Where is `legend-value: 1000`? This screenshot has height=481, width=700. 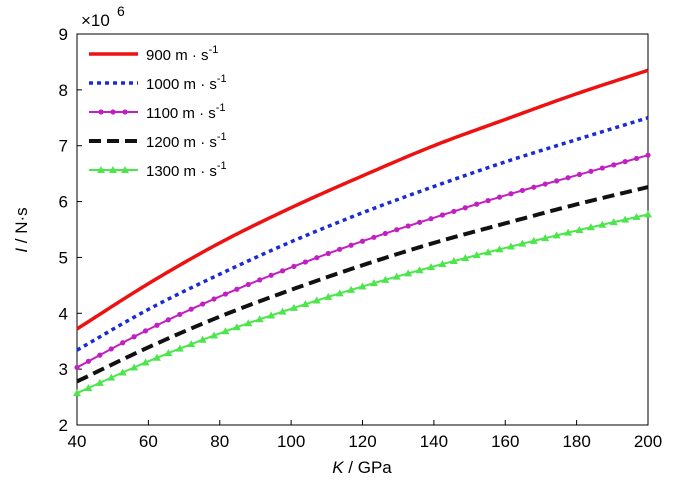
legend-value: 1000 is located at coordinates (162, 84).